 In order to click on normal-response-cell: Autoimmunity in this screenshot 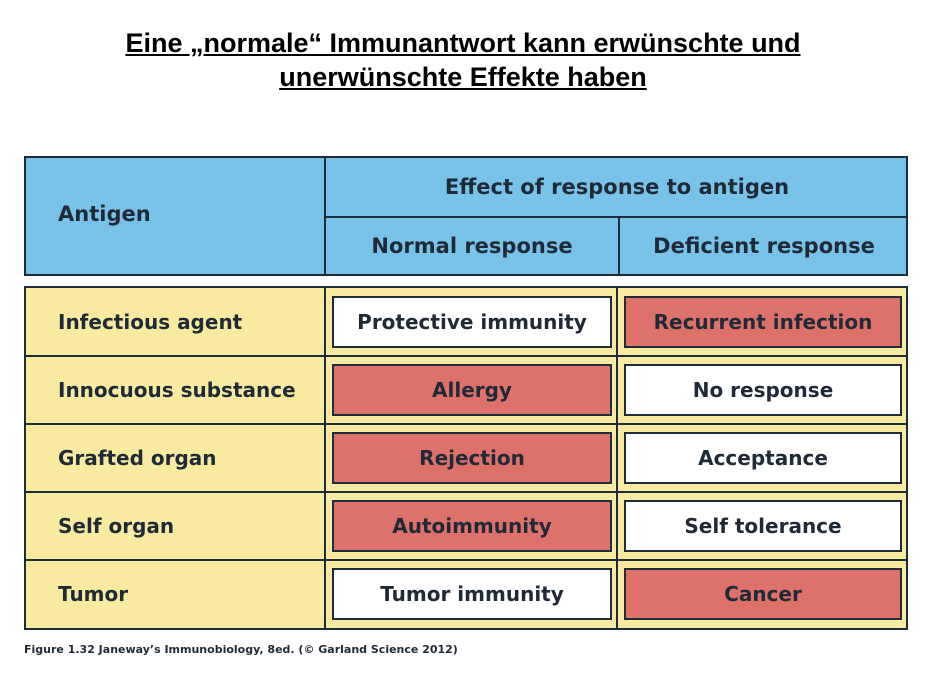, I will do `click(472, 526)`.